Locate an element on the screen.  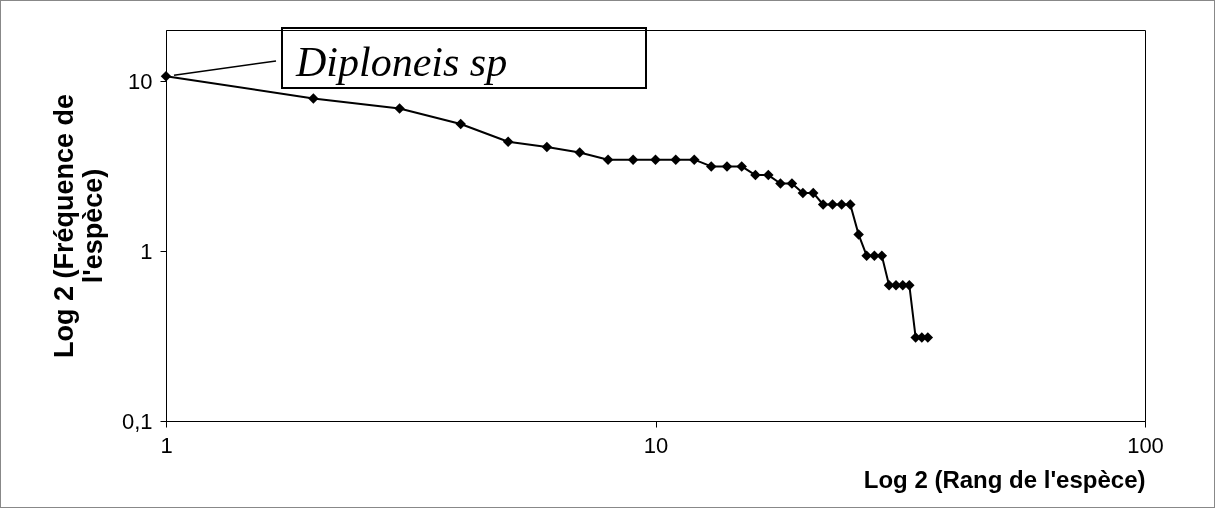
x-axis-title: Log 2 (Rang de l'espèce) is located at coordinates (1004, 479).